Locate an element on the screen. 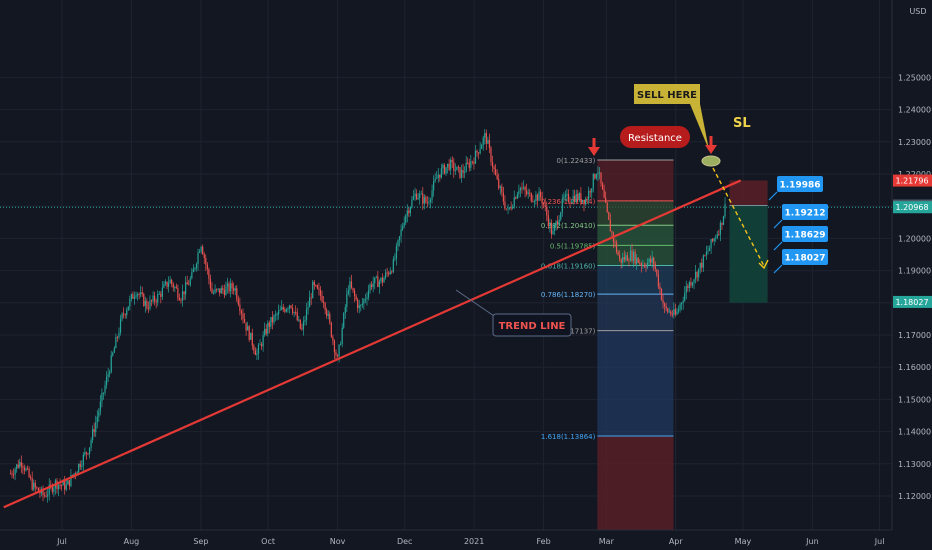 Image resolution: width=932 pixels, height=550 pixels. short-position-tool is located at coordinates (748, 241).